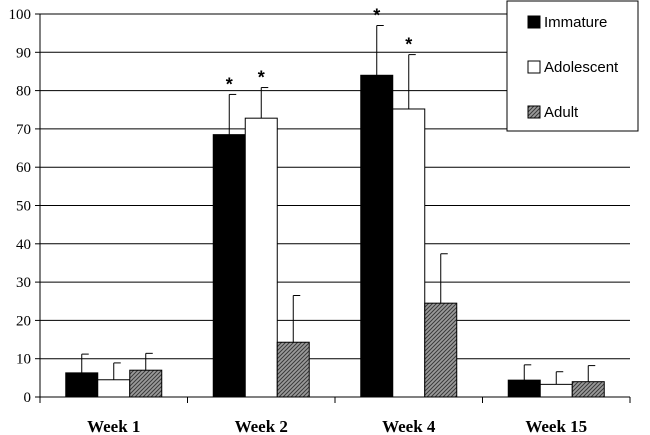  What do you see at coordinates (534, 67) in the screenshot?
I see `legend-swatch-adolescent` at bounding box center [534, 67].